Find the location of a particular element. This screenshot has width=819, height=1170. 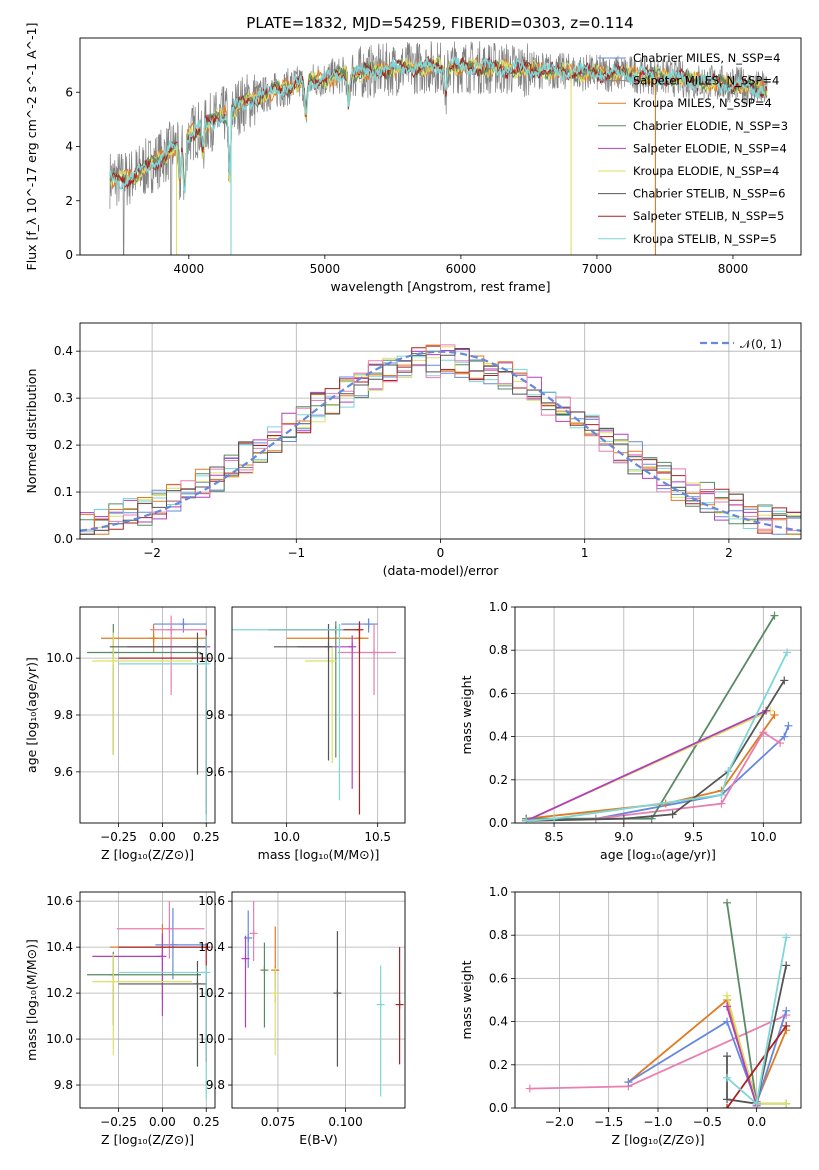

x-tick-label: 10.0 is located at coordinates (763, 837).